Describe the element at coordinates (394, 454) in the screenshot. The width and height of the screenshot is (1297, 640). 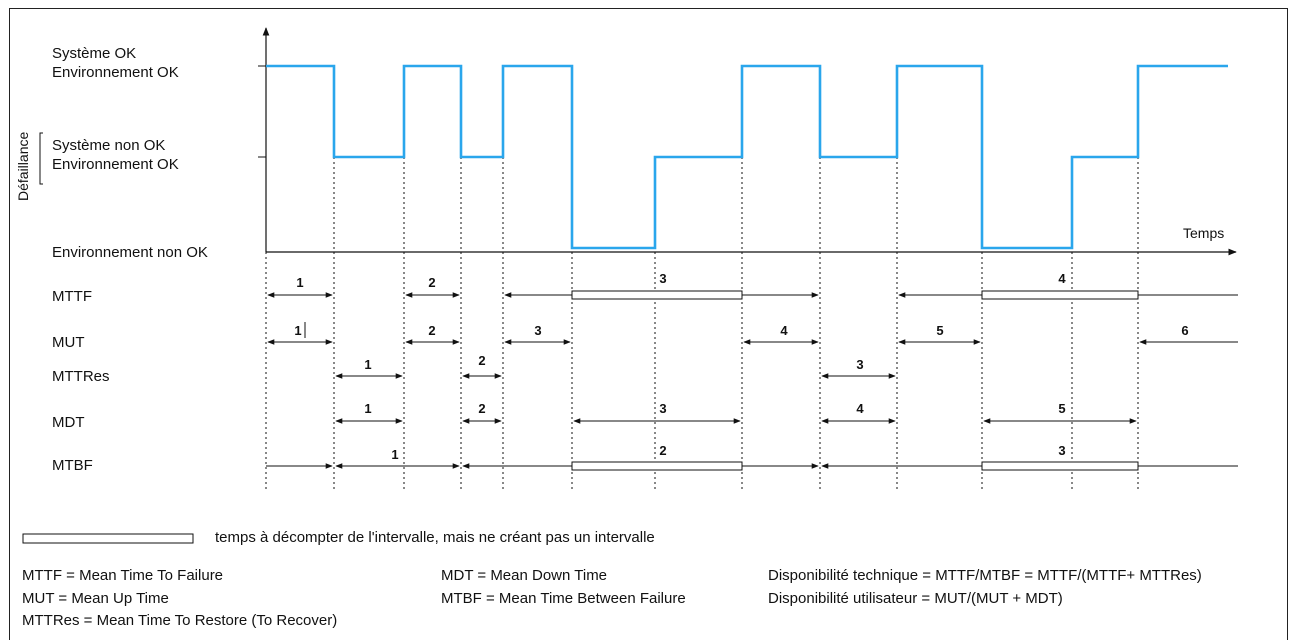
I see `mtbf-number-1: 1` at that location.